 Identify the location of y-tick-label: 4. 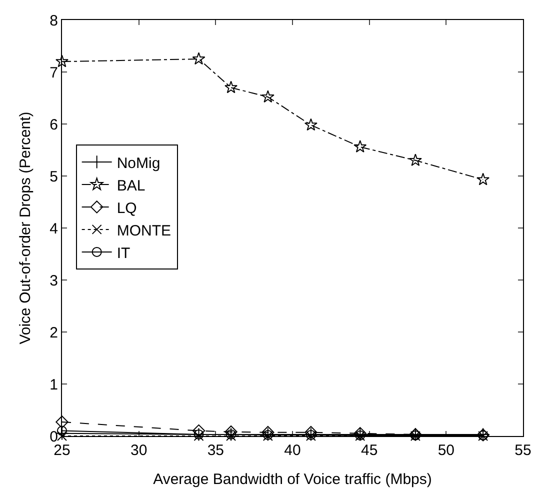
(54, 229).